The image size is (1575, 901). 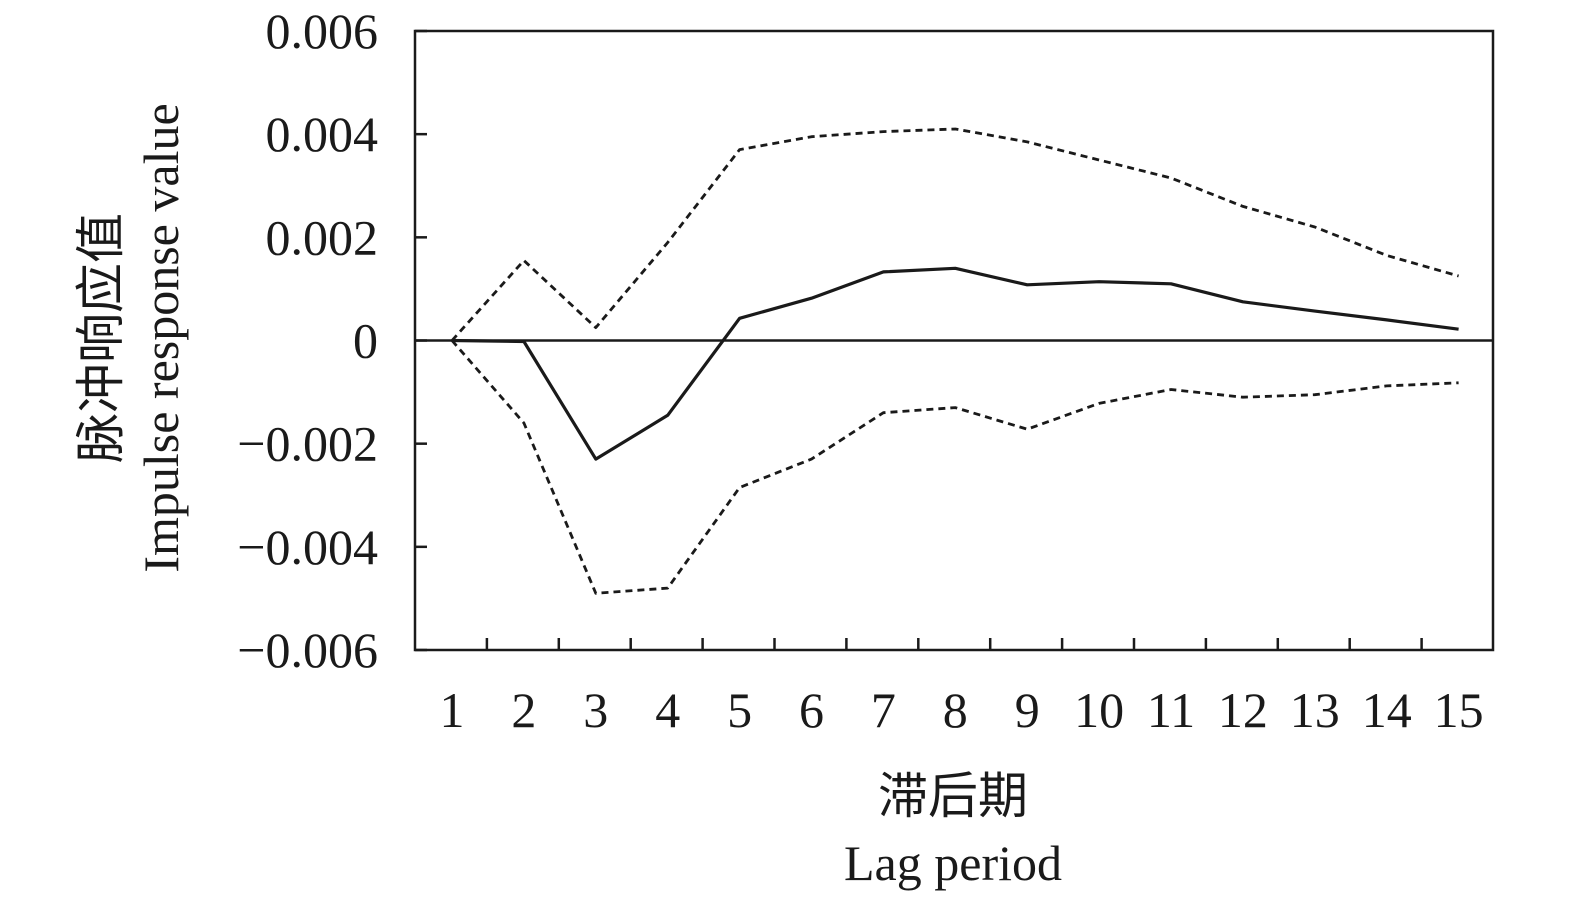 What do you see at coordinates (883, 710) in the screenshot?
I see `x-tick-label: 7` at bounding box center [883, 710].